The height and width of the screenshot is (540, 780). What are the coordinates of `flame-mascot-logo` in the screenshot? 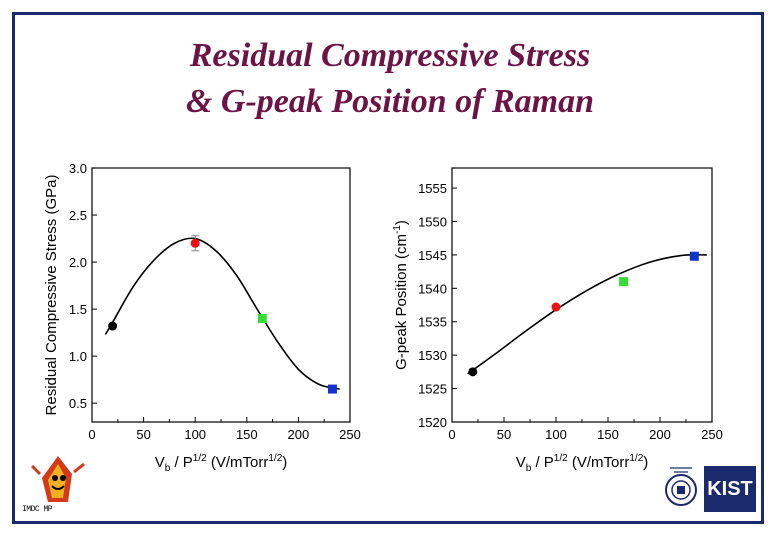 It's located at (57, 479).